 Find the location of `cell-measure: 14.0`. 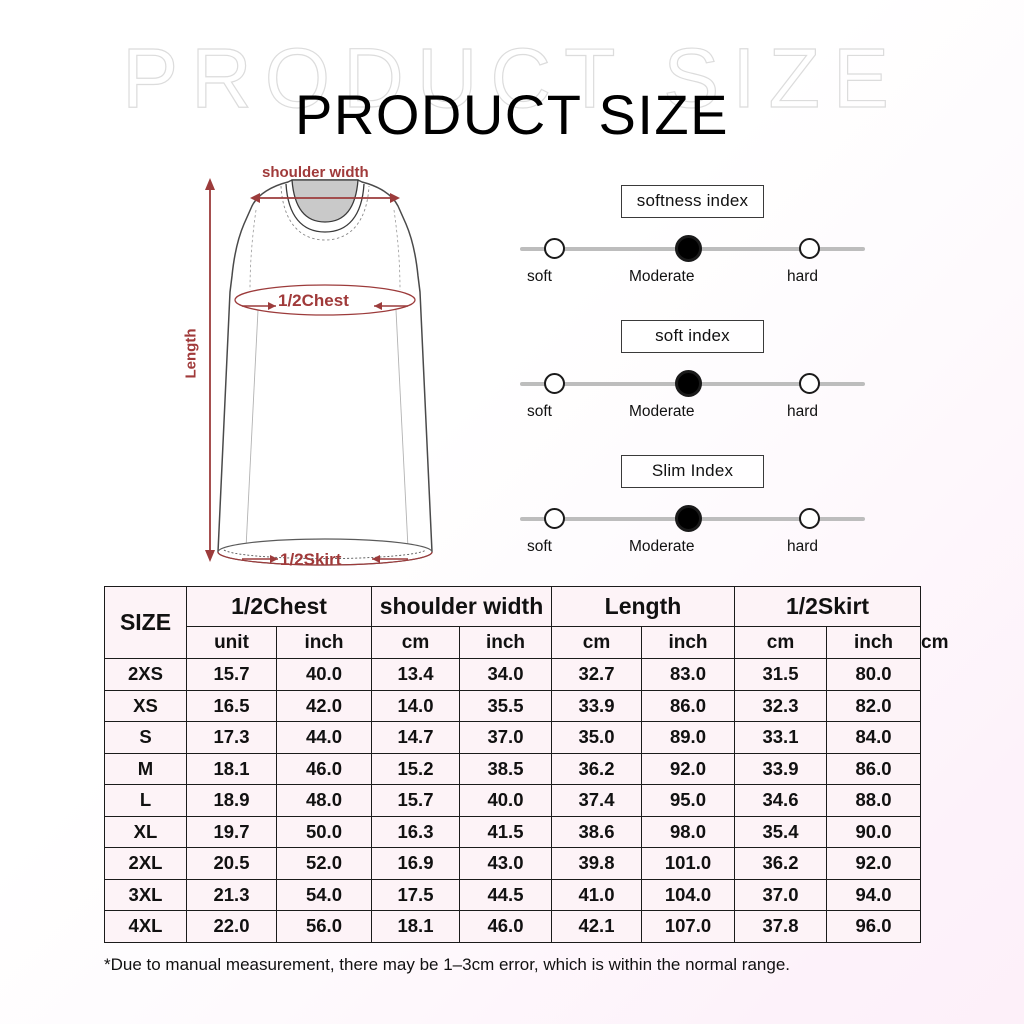

cell-measure: 14.0 is located at coordinates (415, 705).